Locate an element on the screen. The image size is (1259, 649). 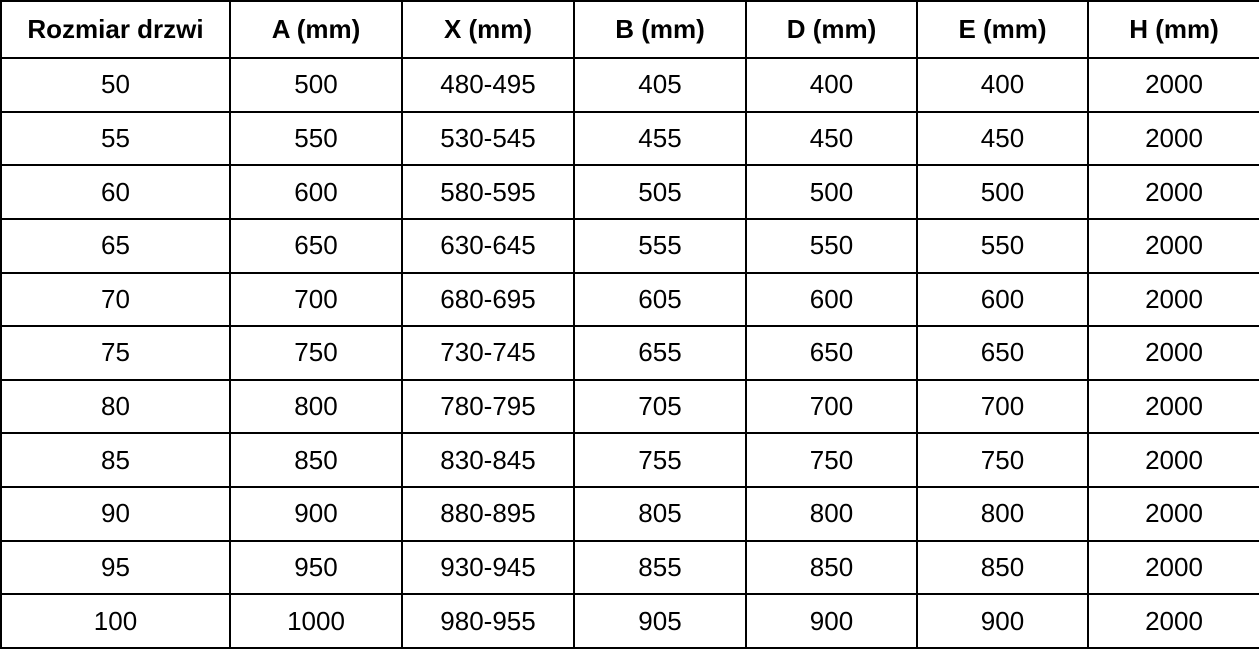
table-row: 100 1000 980-955 905 900 900 2000 is located at coordinates (629, 621).